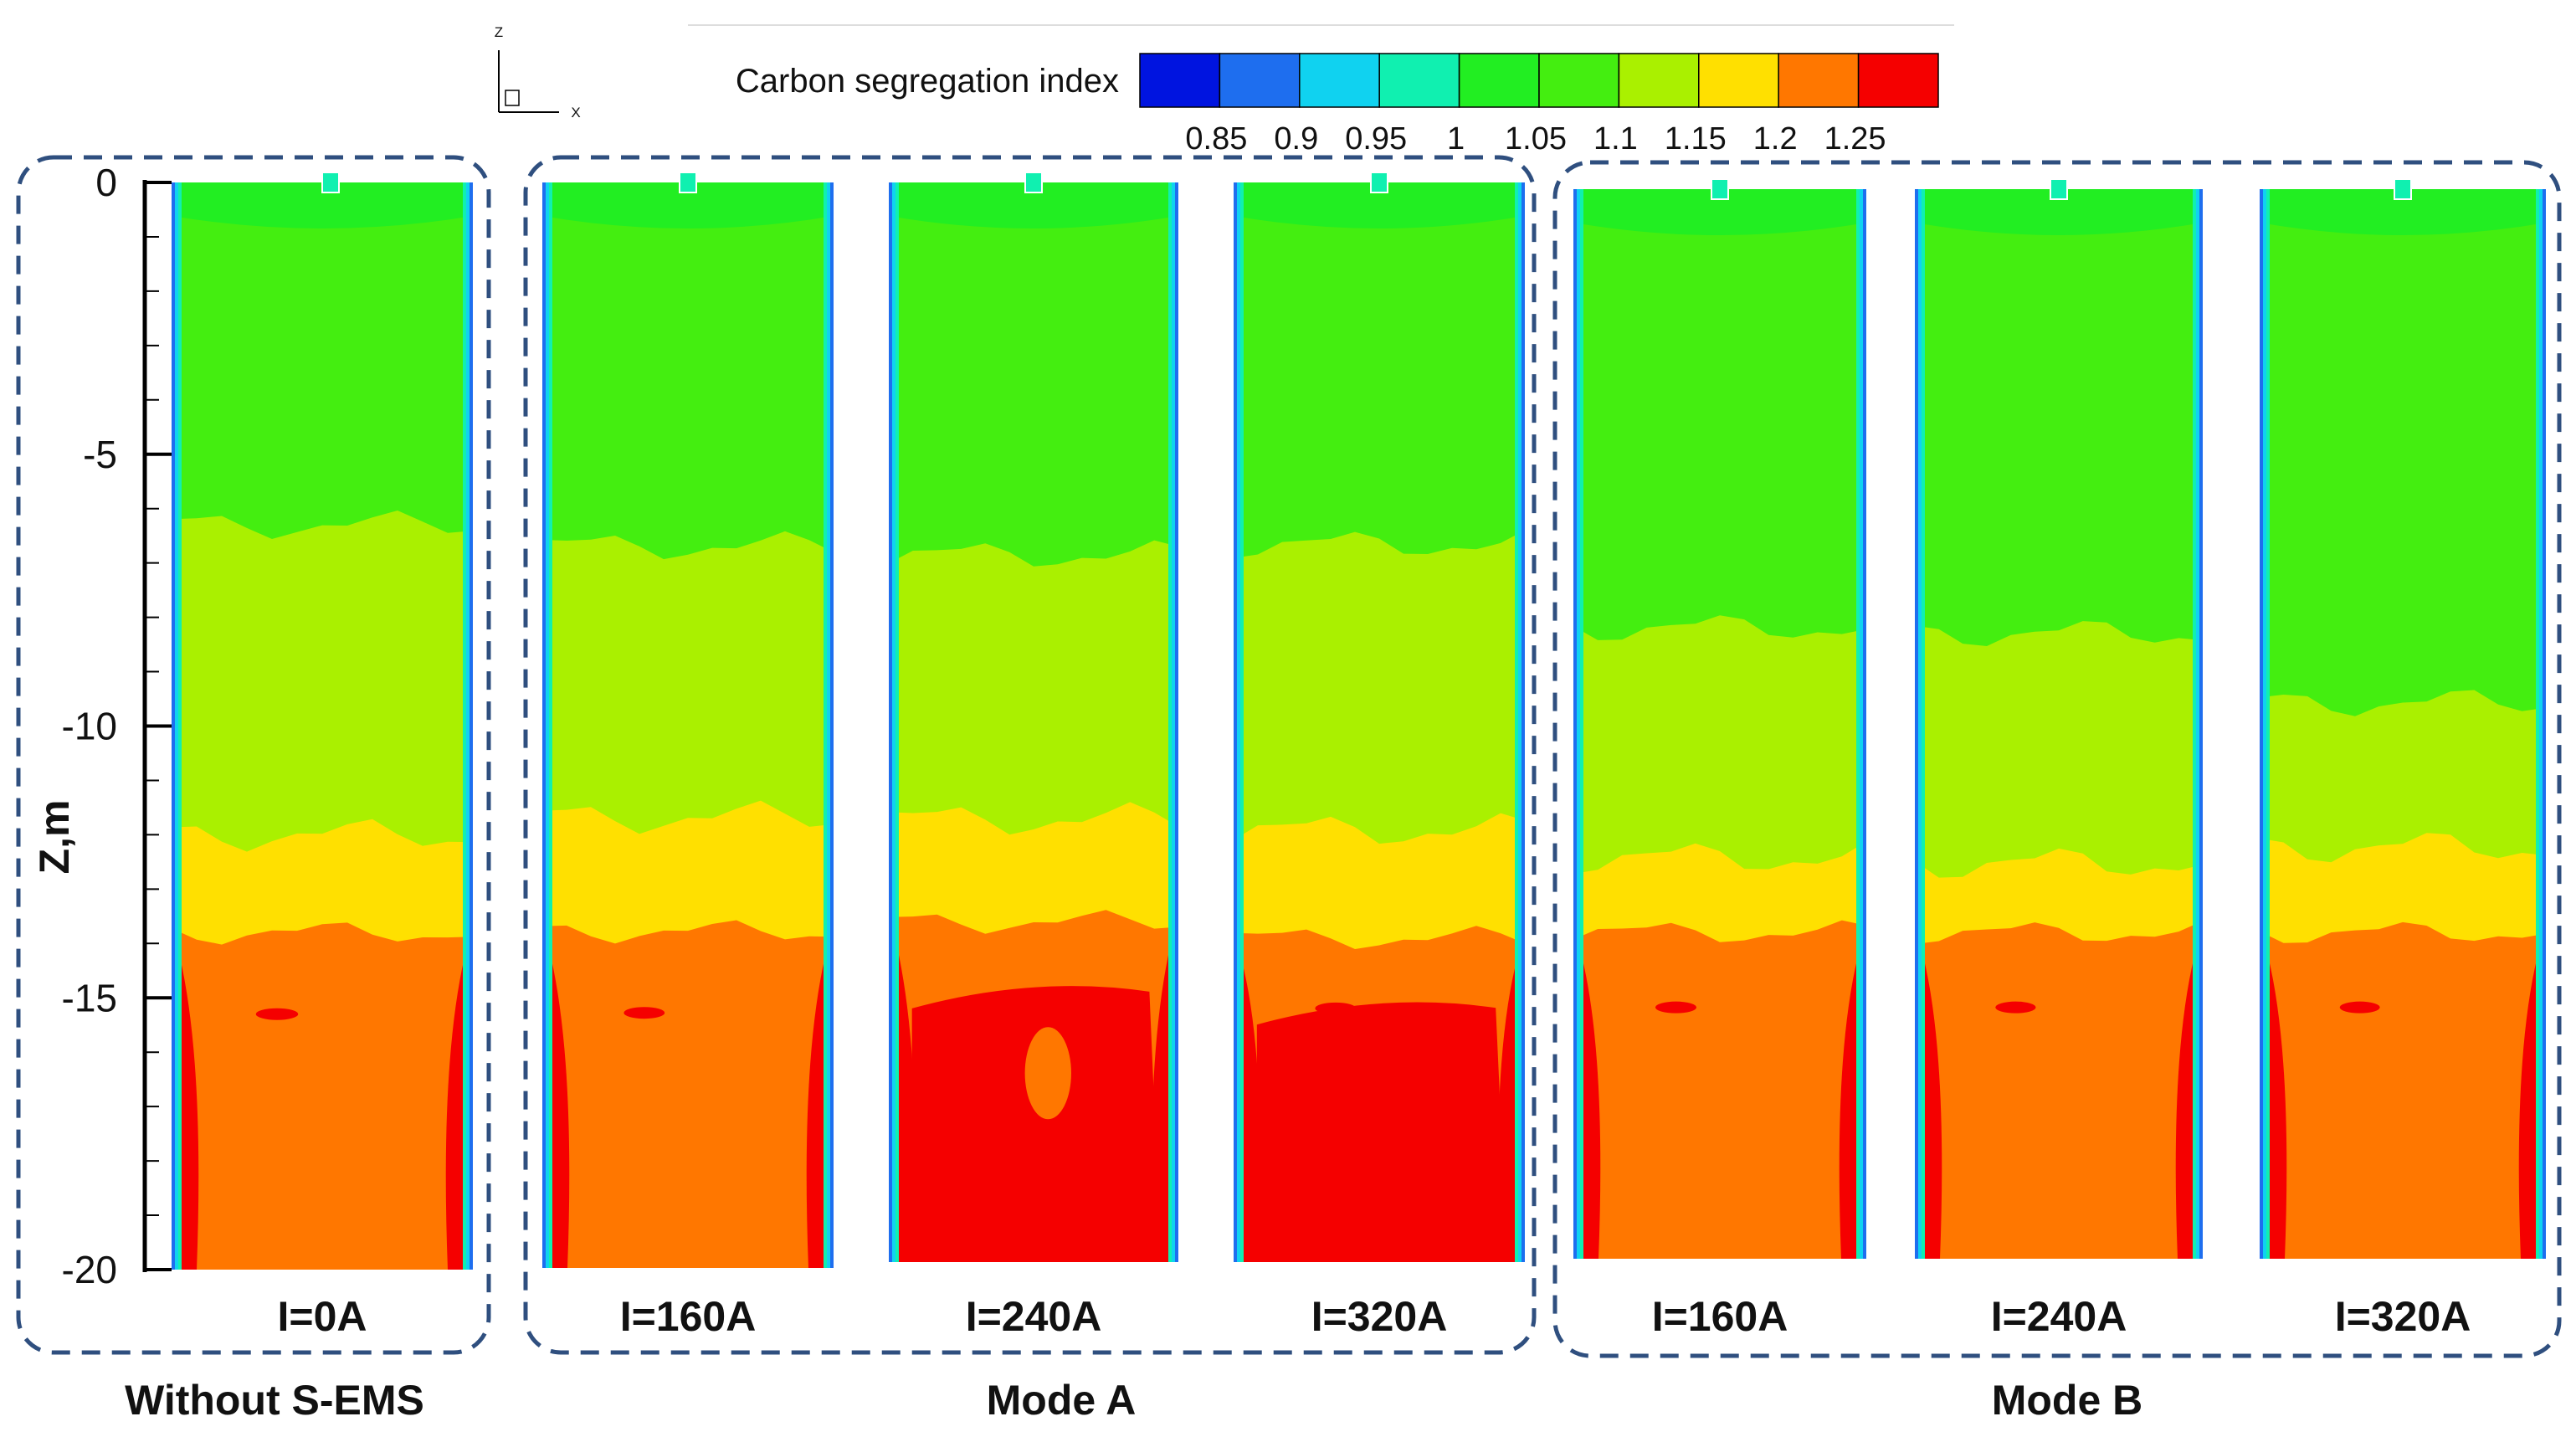 Image resolution: width=2576 pixels, height=1437 pixels. Describe the element at coordinates (1456, 139) in the screenshot. I see `colorbar-tick-label: 1` at that location.